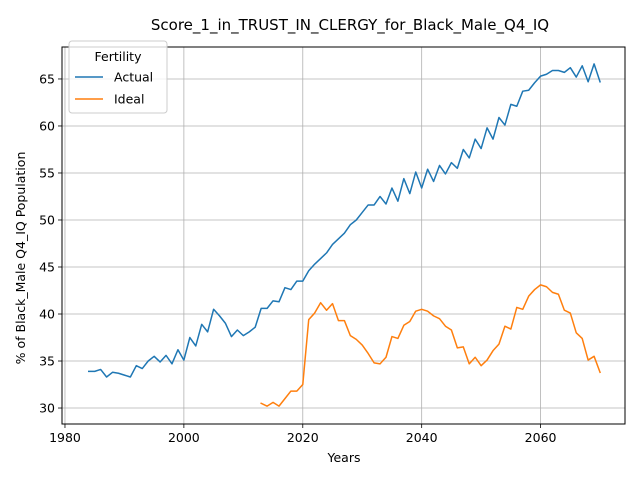 This screenshot has height=480, width=640. Describe the element at coordinates (114, 88) in the screenshot. I see `legend-entries: Actual Ideal` at that location.